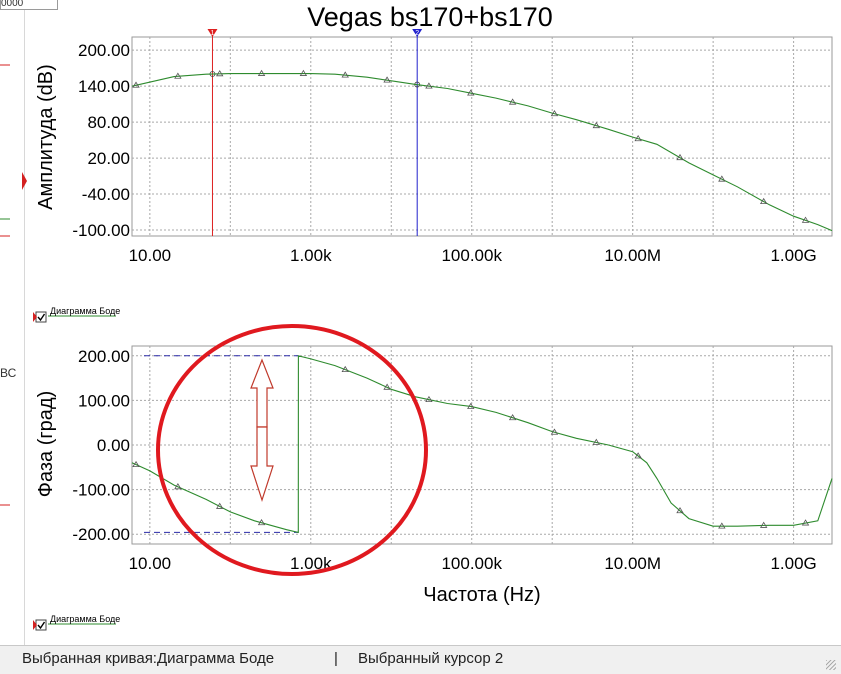 This screenshot has width=841, height=674. What do you see at coordinates (24, 181) in the screenshot?
I see `panel-pointer-icon` at bounding box center [24, 181].